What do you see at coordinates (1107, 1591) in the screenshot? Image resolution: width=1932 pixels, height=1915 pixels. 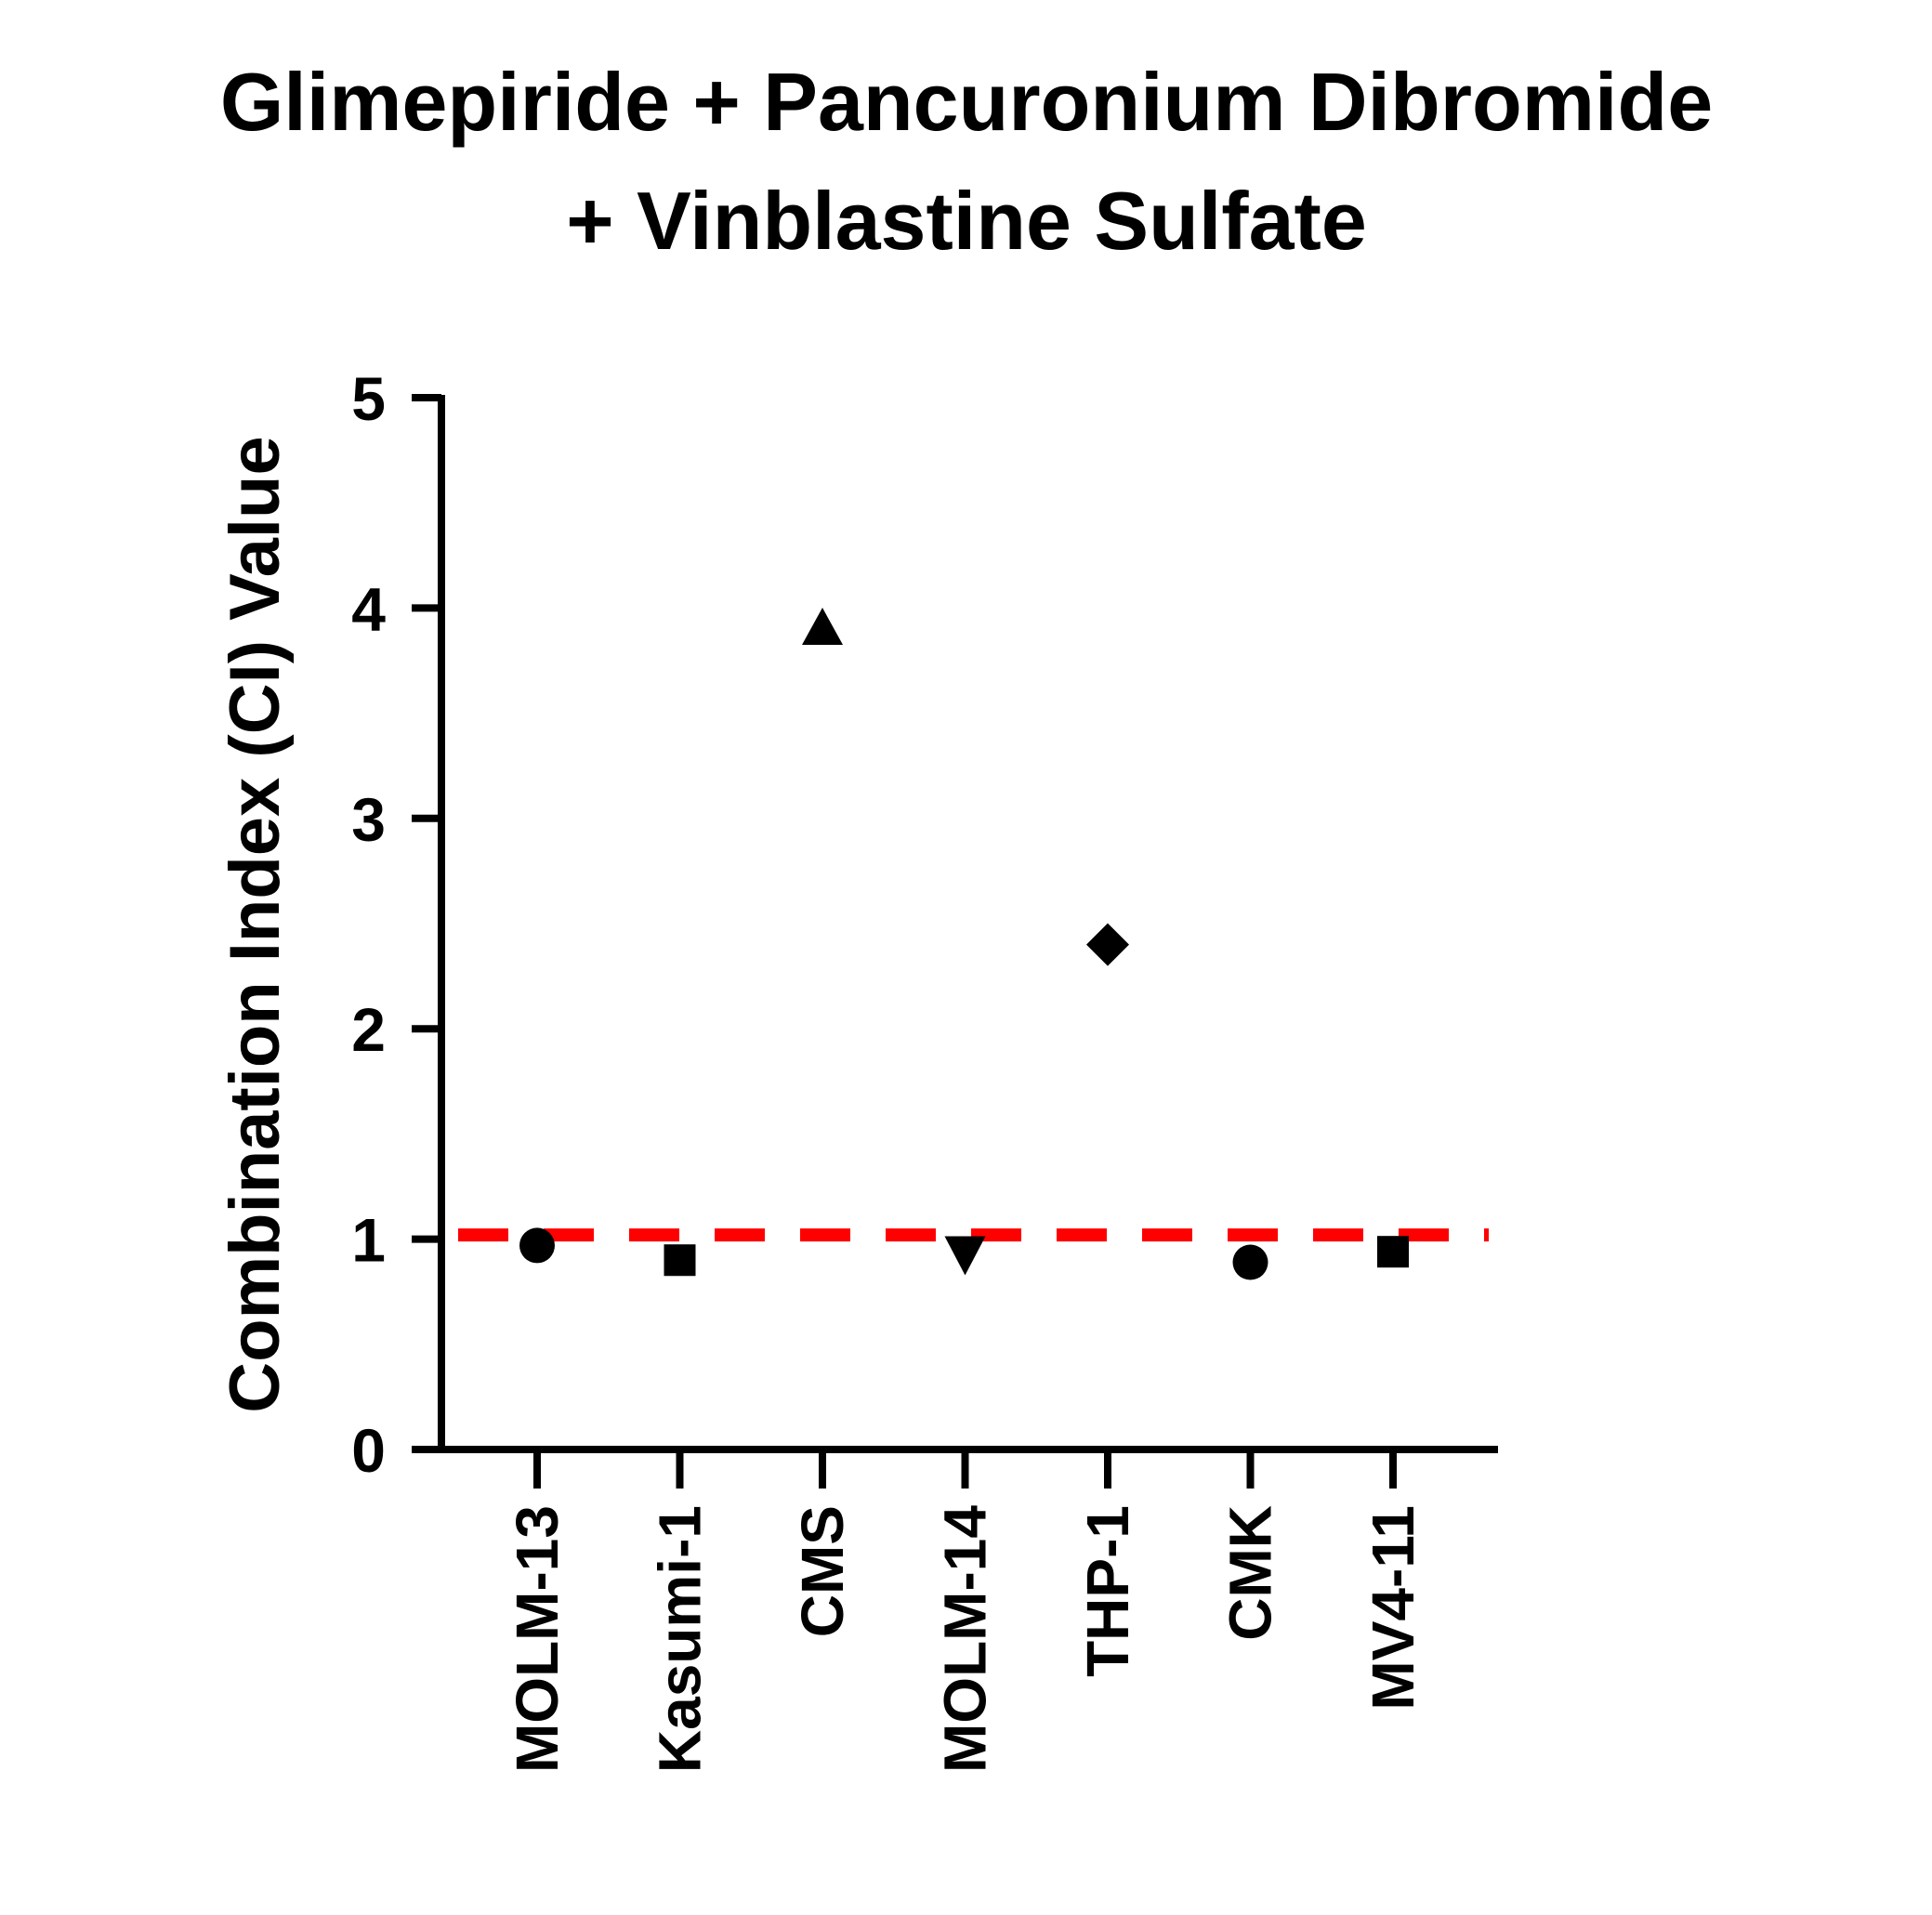 I see `x-tick-label: THP-1` at bounding box center [1107, 1591].